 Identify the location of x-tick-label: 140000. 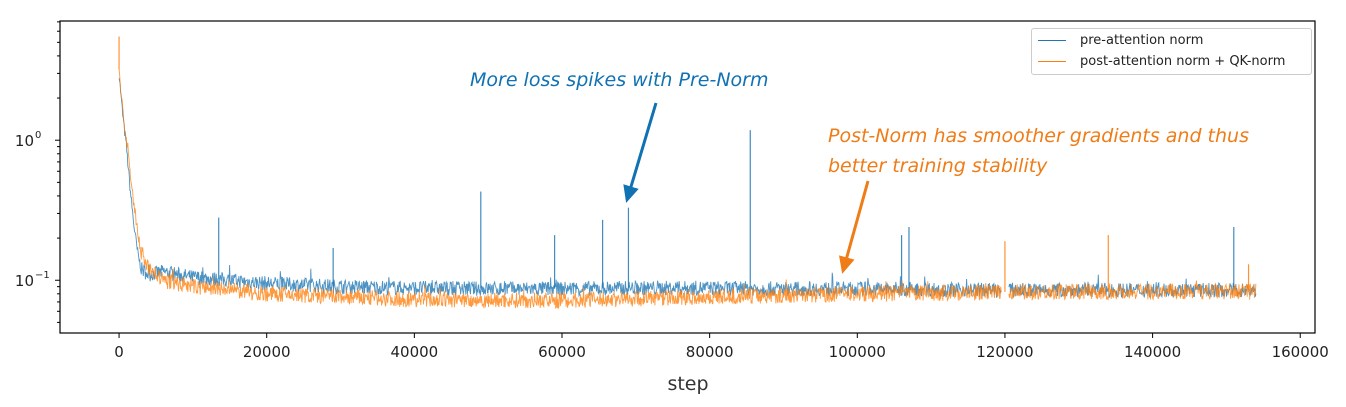
(1152, 352).